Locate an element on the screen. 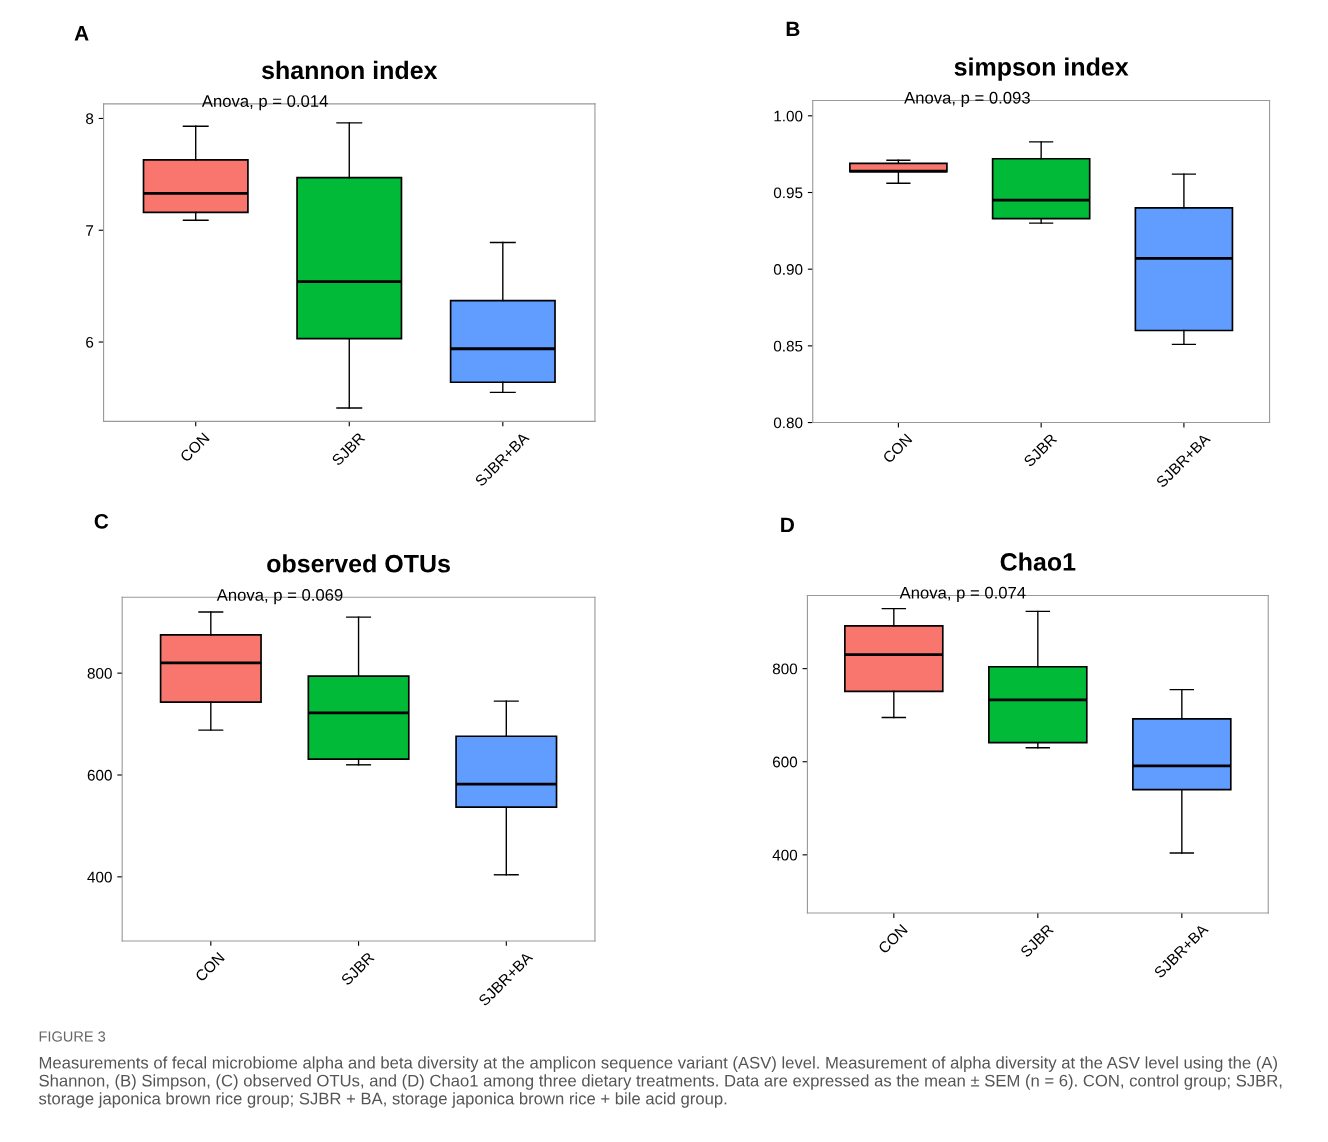 Image resolution: width=1328 pixels, height=1142 pixels. text: C is located at coordinates (101, 521).